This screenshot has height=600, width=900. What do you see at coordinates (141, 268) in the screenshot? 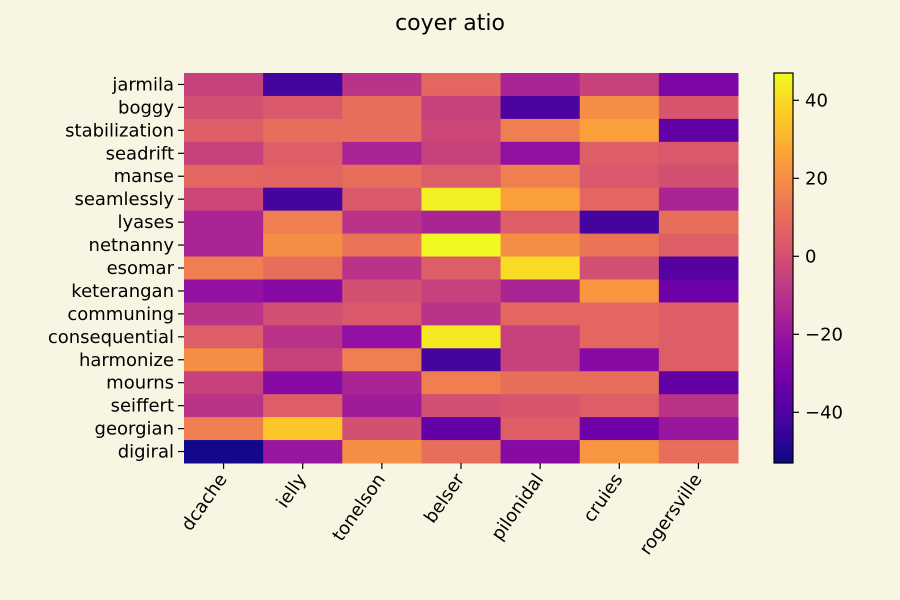
I see `y-tick-label: esomar` at bounding box center [141, 268].